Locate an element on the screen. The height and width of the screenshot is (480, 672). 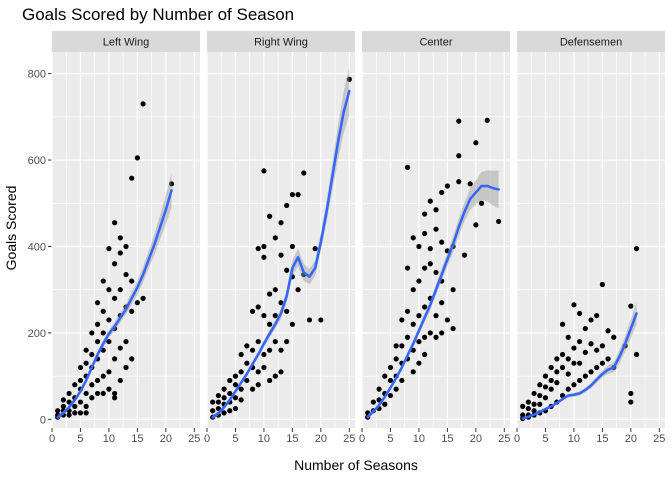
x-tick-label: 5 is located at coordinates (390, 439).